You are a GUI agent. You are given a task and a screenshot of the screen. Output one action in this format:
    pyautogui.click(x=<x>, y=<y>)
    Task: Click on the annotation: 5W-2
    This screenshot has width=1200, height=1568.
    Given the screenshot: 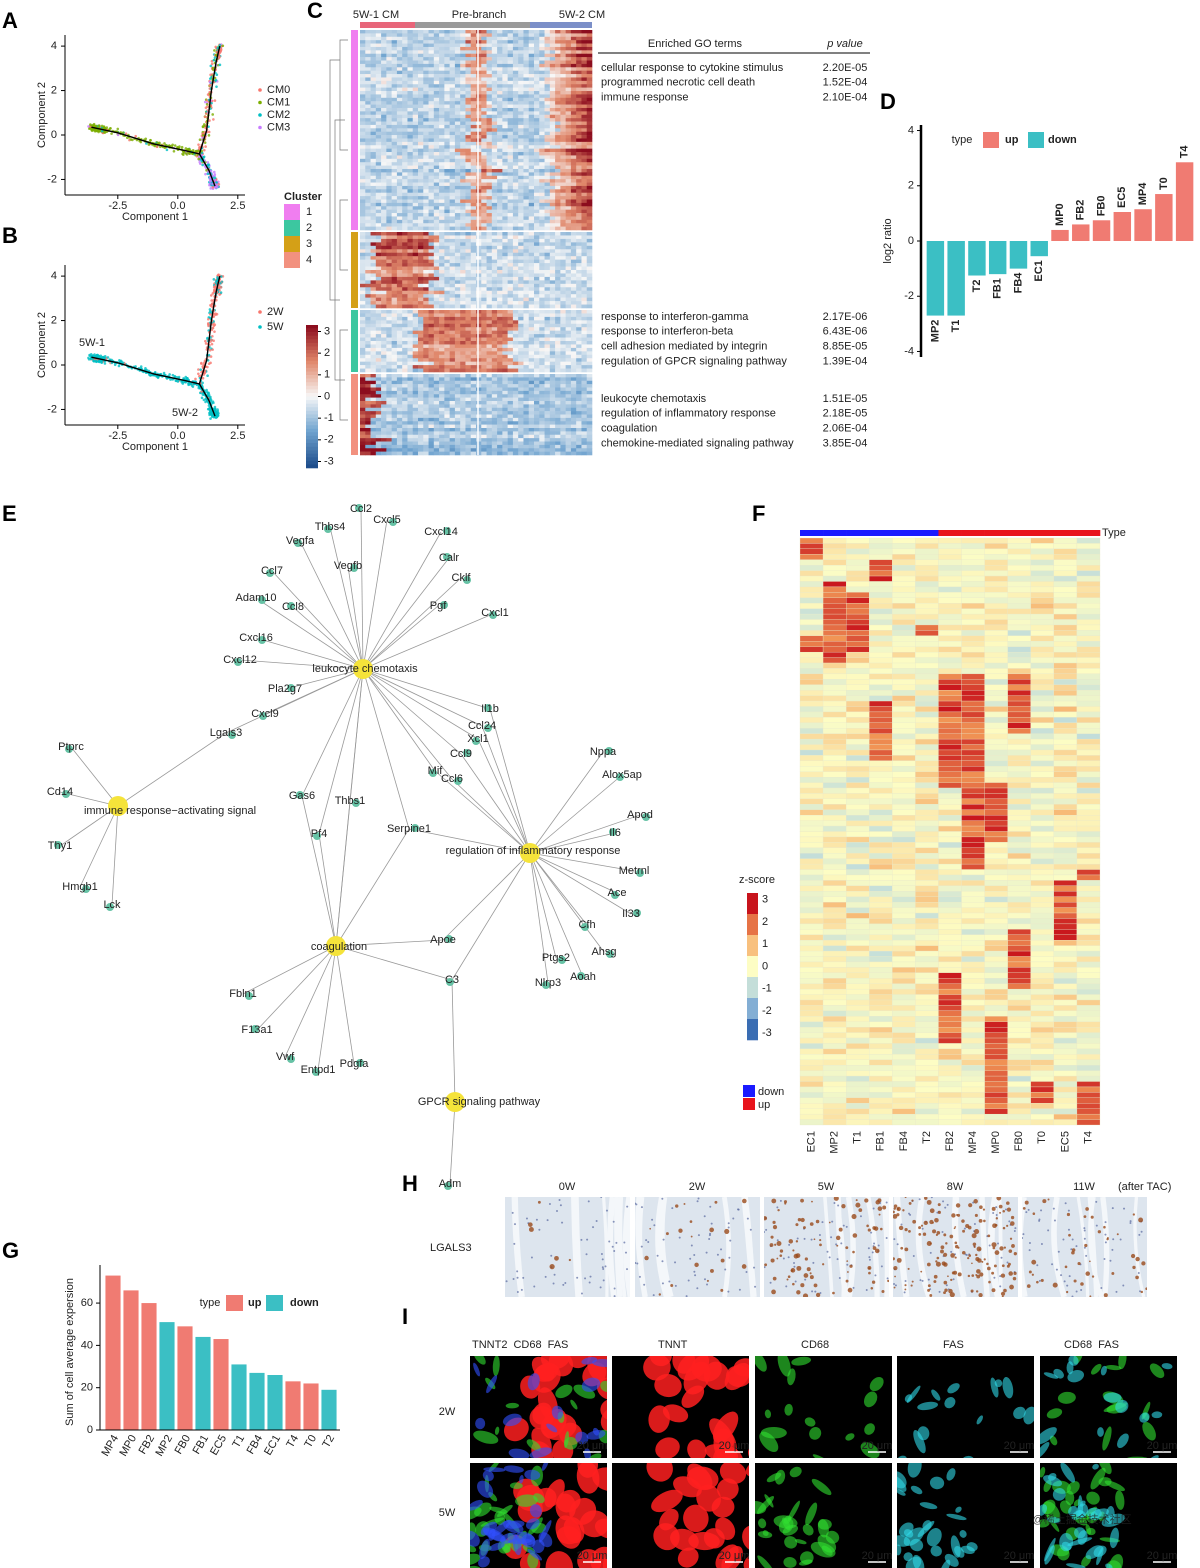 What is the action you would take?
    pyautogui.click(x=185, y=413)
    